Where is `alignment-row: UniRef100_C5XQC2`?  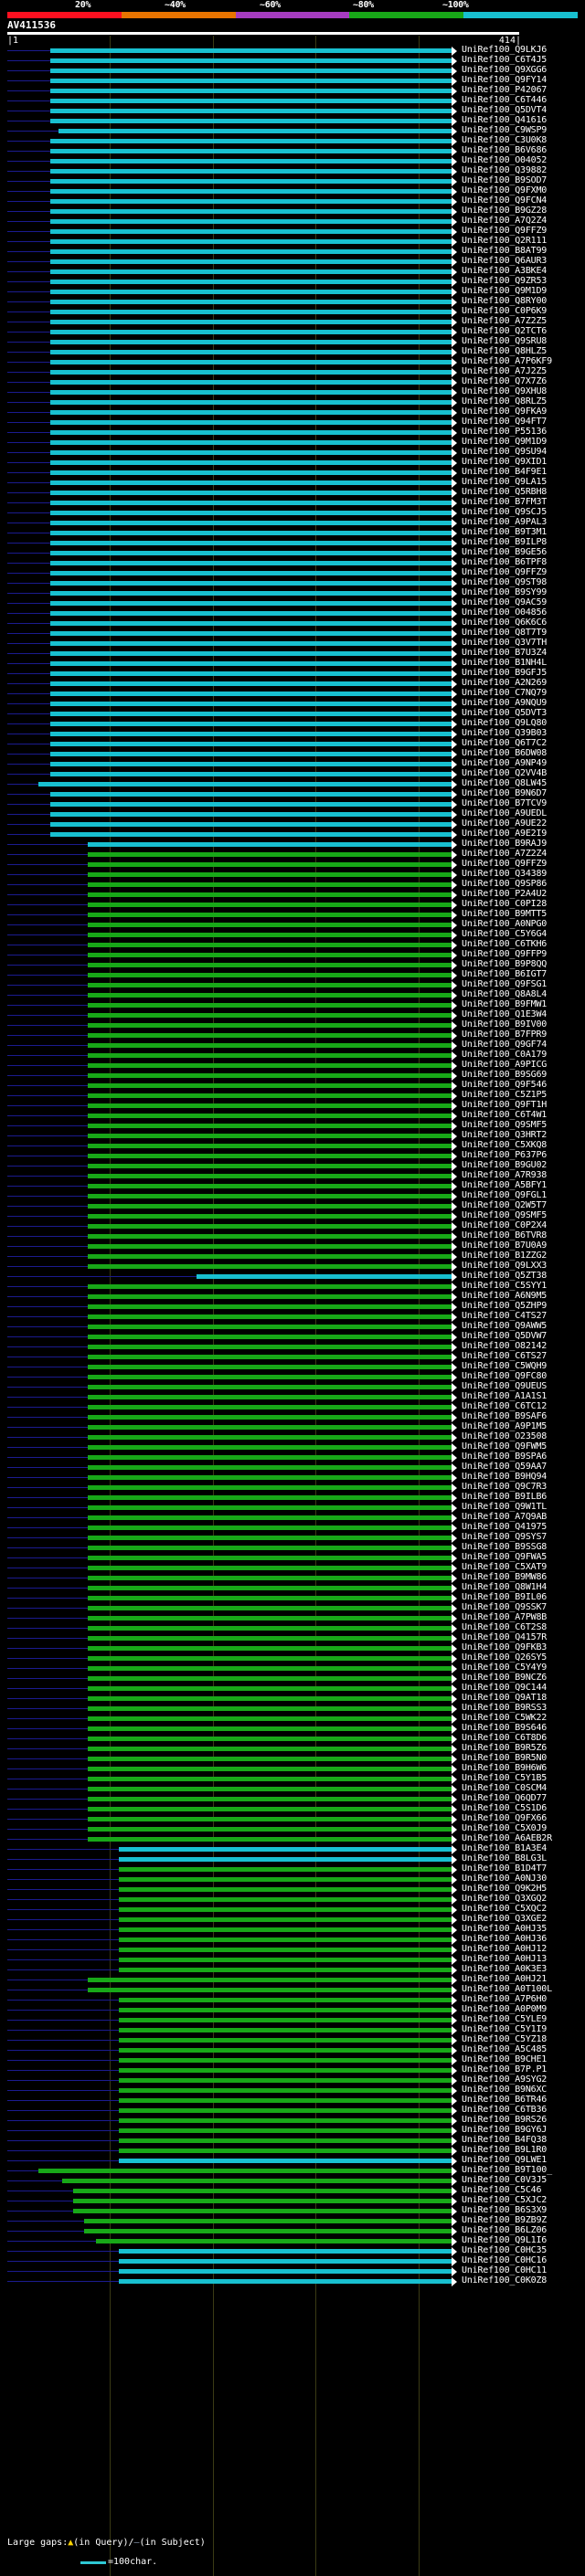 alignment-row: UniRef100_C5XQC2 is located at coordinates (293, 1910).